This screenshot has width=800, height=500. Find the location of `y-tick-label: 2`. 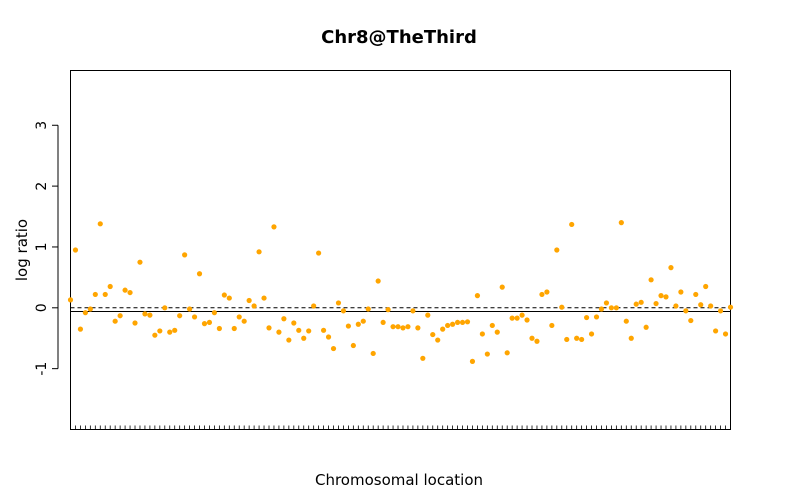

y-tick-label: 2 is located at coordinates (42, 186).